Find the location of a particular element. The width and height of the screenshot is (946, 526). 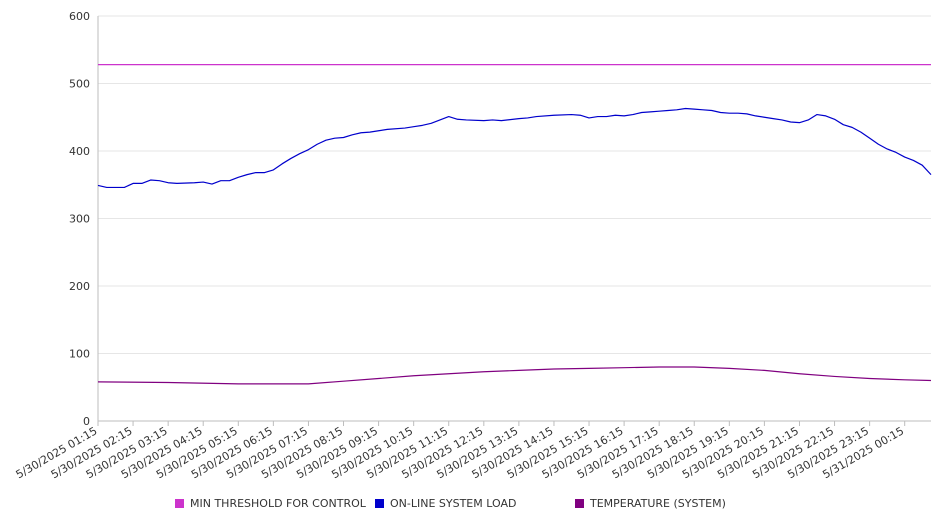

y-tick-label: 300 is located at coordinates (79, 219).